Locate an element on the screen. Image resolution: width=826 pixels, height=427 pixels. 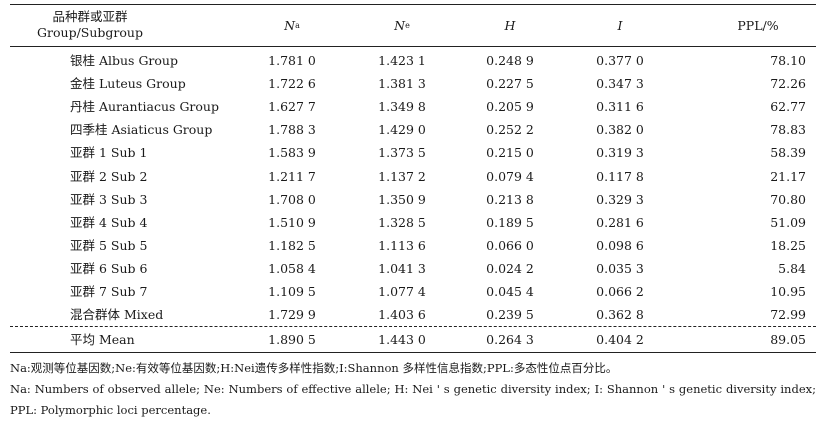
cell-ppl: 78.10 is located at coordinates (788, 60).